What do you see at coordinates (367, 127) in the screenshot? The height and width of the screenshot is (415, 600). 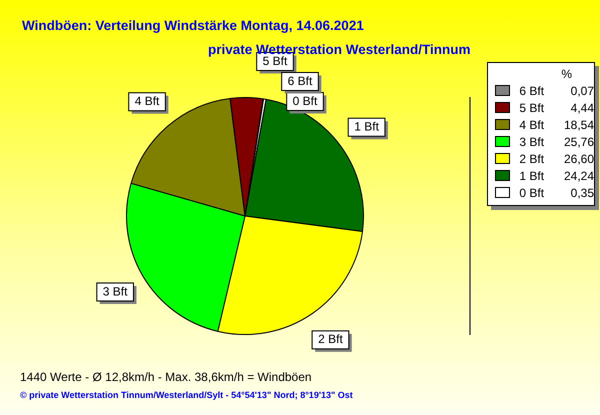 I see `slice-label: 1 Bft` at bounding box center [367, 127].